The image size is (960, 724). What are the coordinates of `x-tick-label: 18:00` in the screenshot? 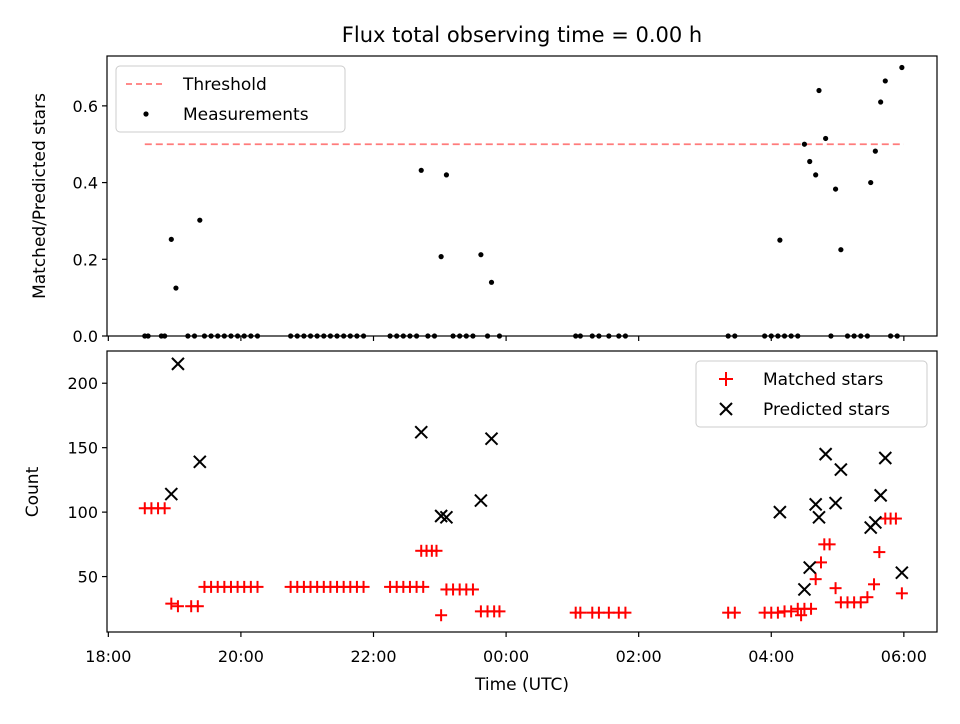 It's located at (108, 656).